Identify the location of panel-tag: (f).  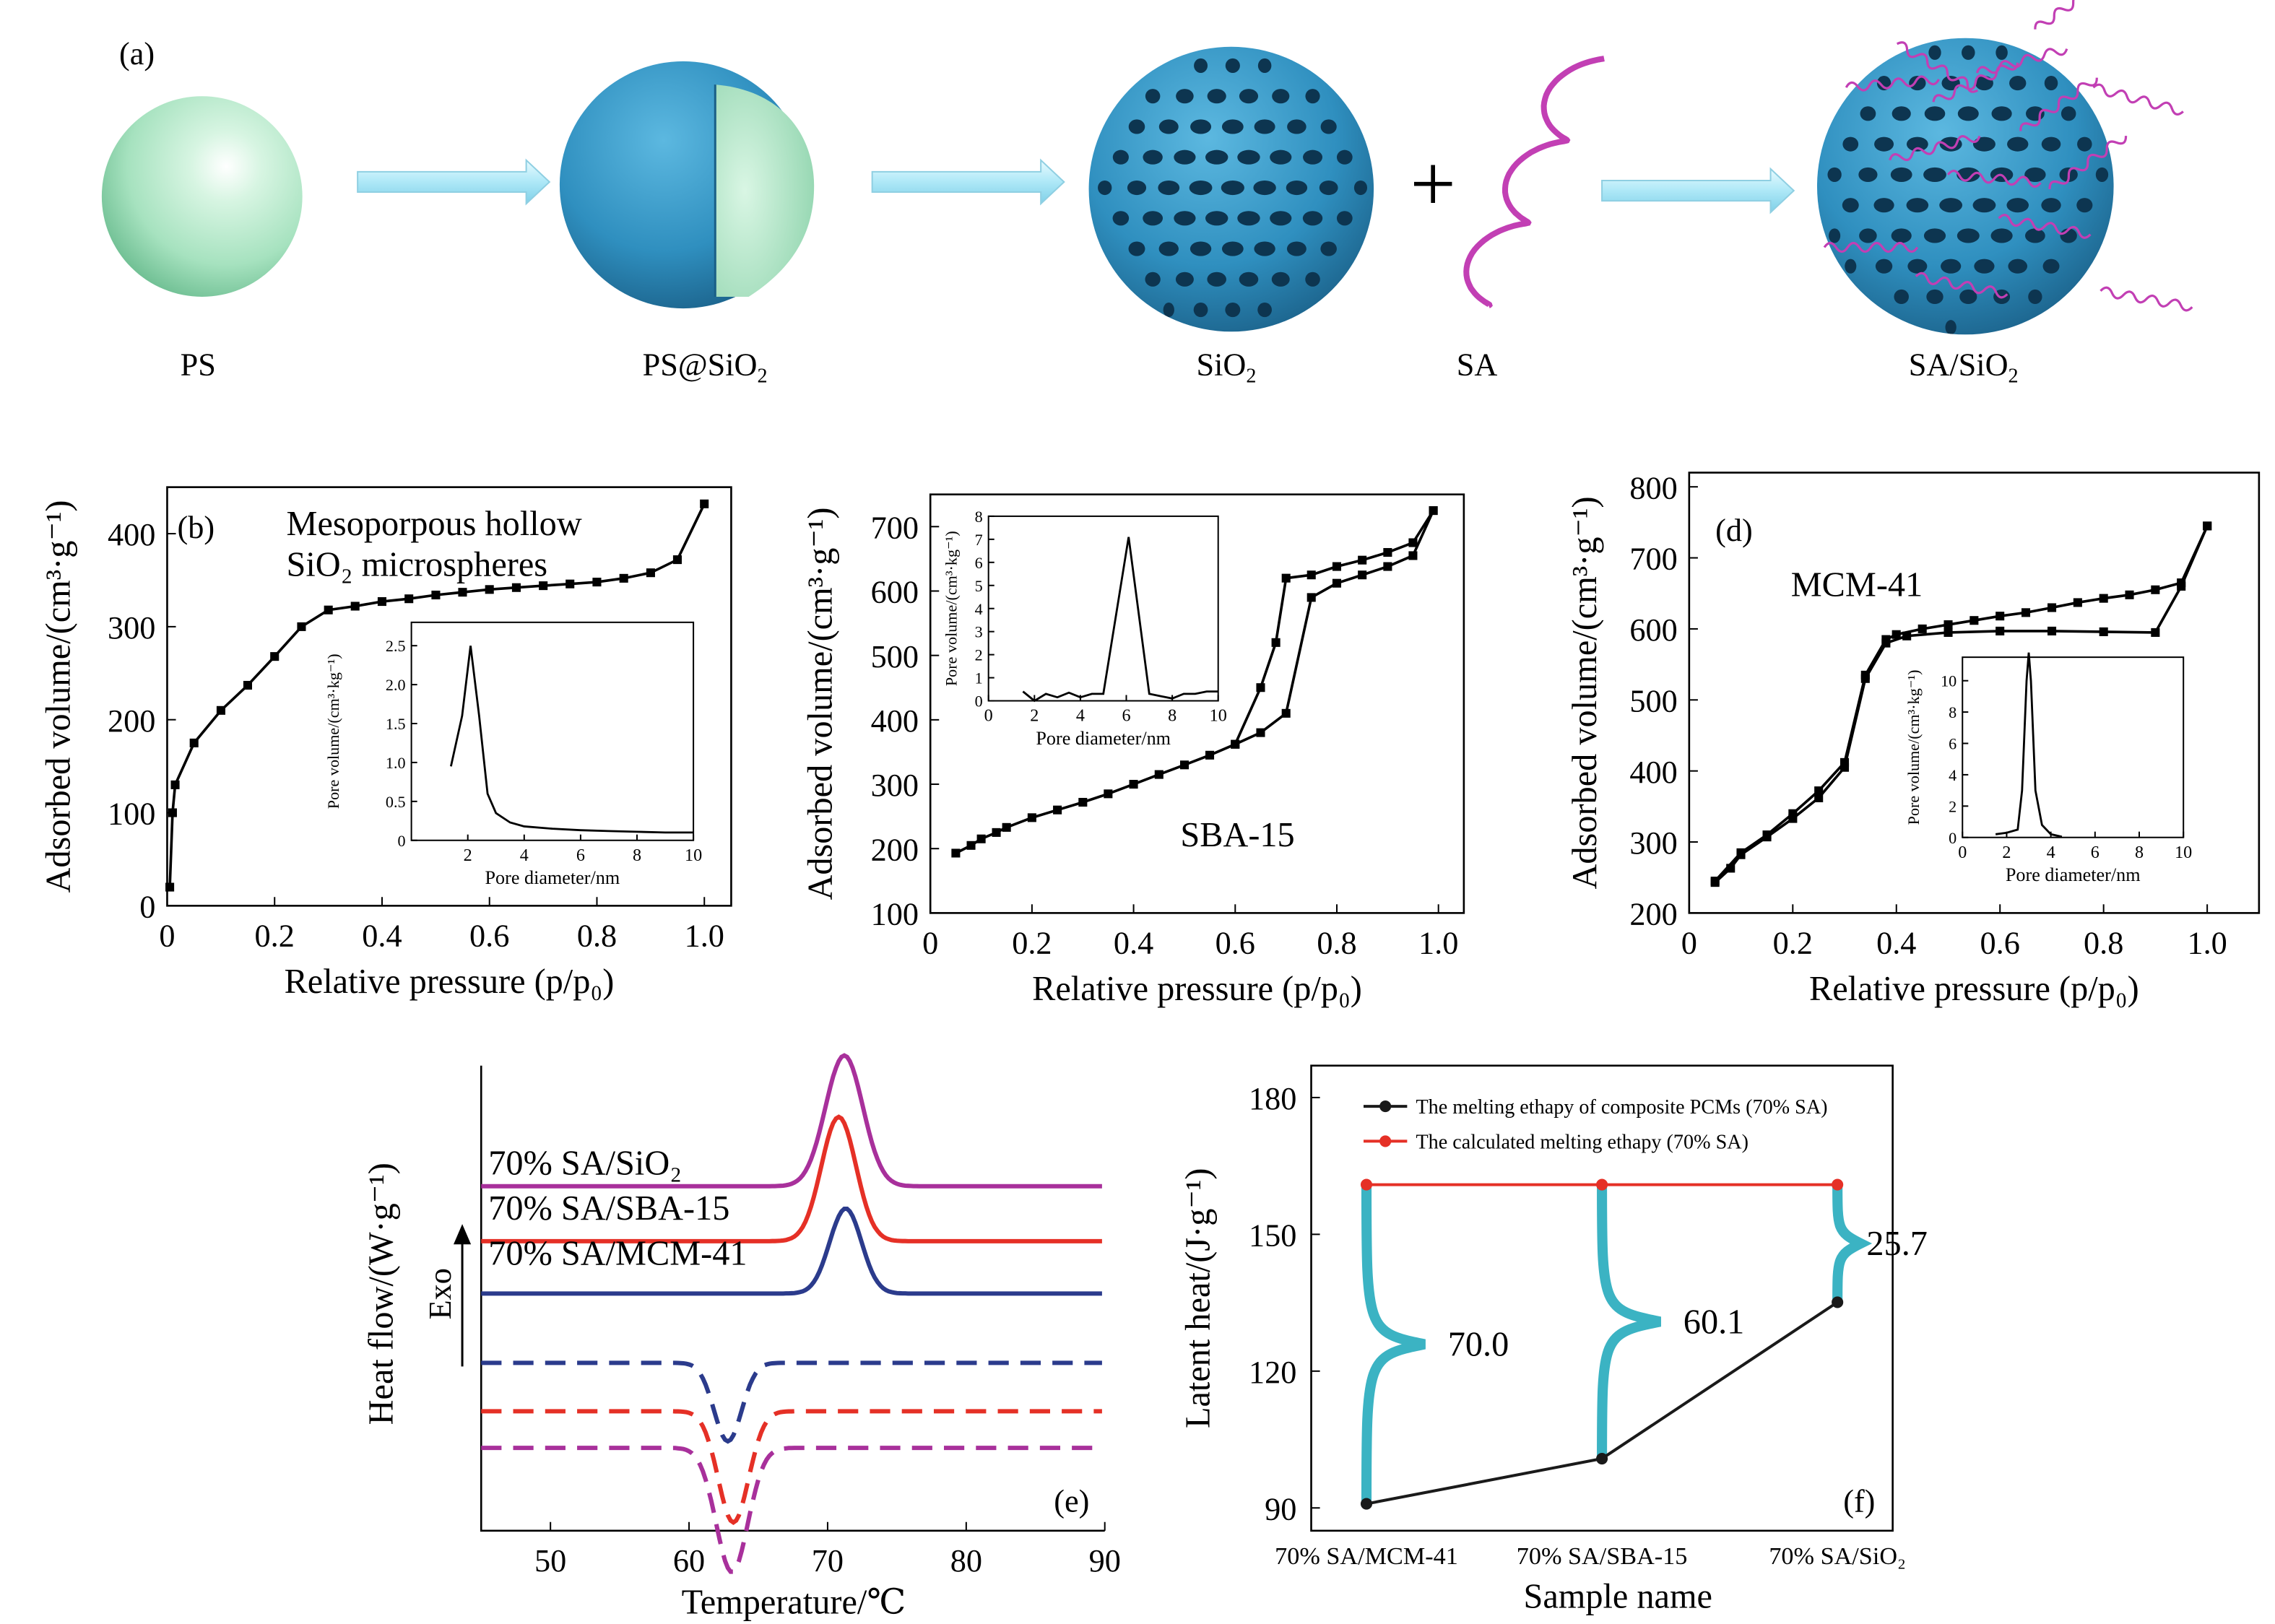
(1859, 1501).